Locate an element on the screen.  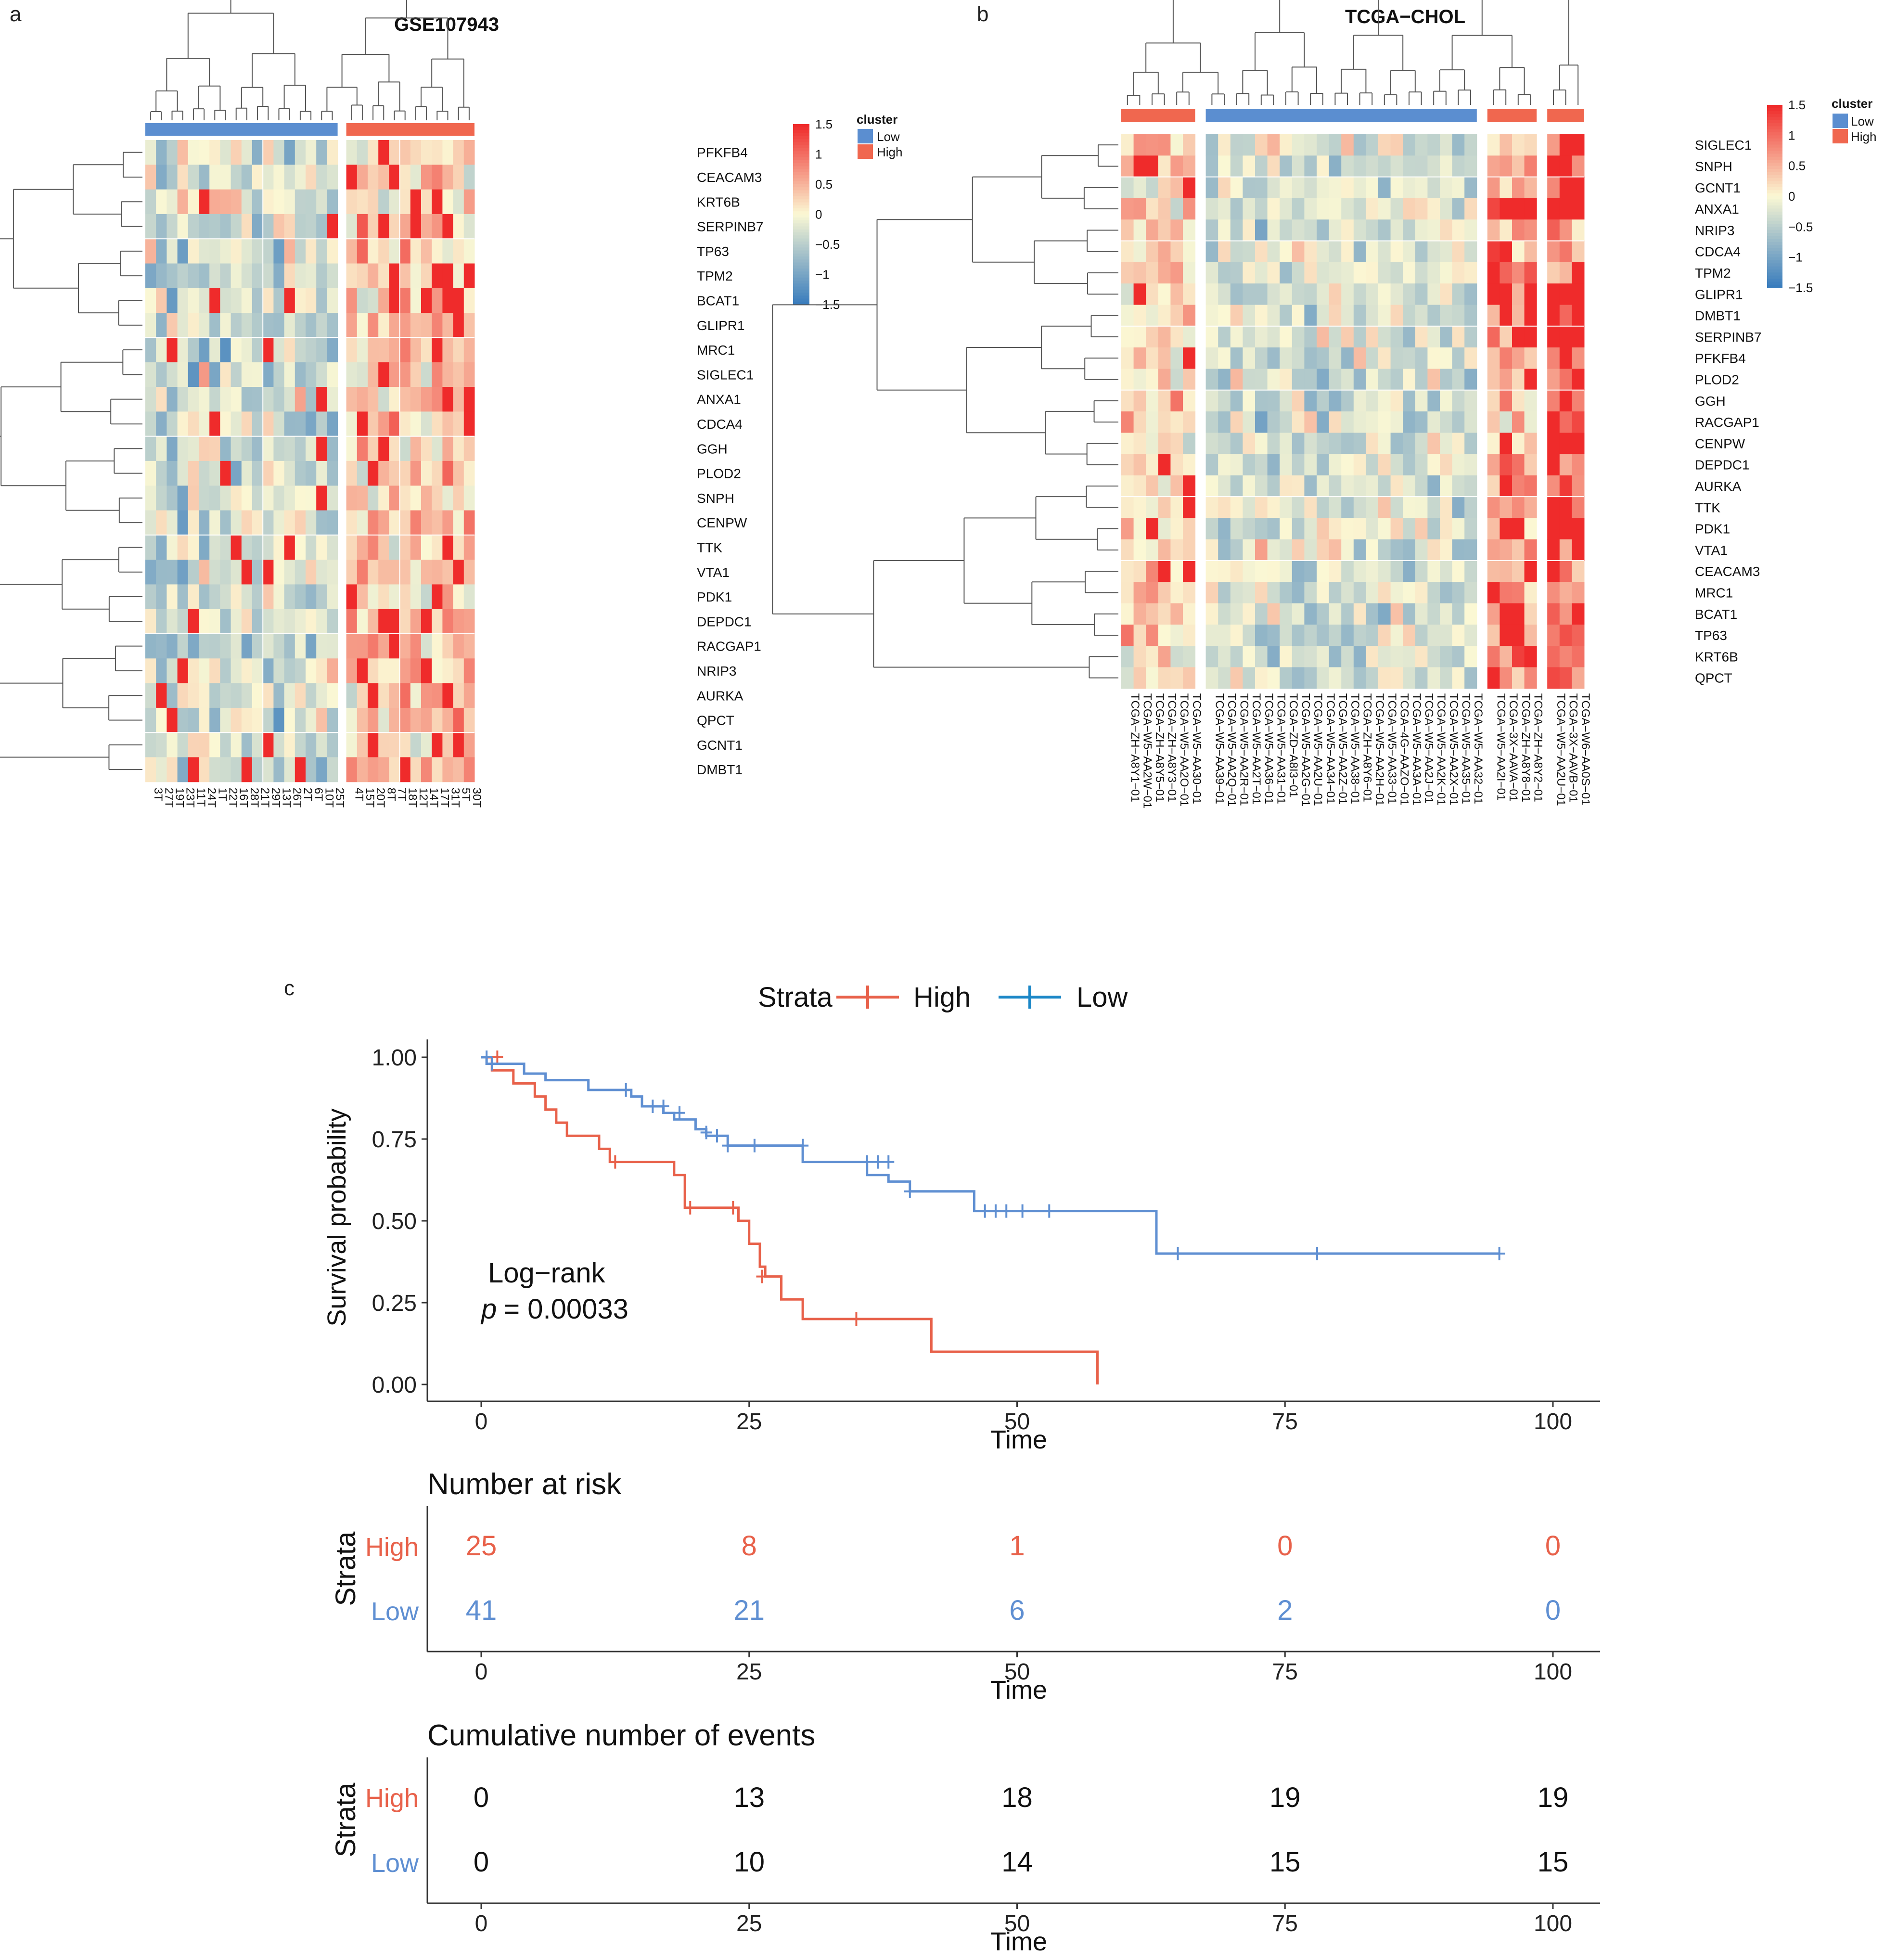
sample-label: 8T is located at coordinates (391, 795).